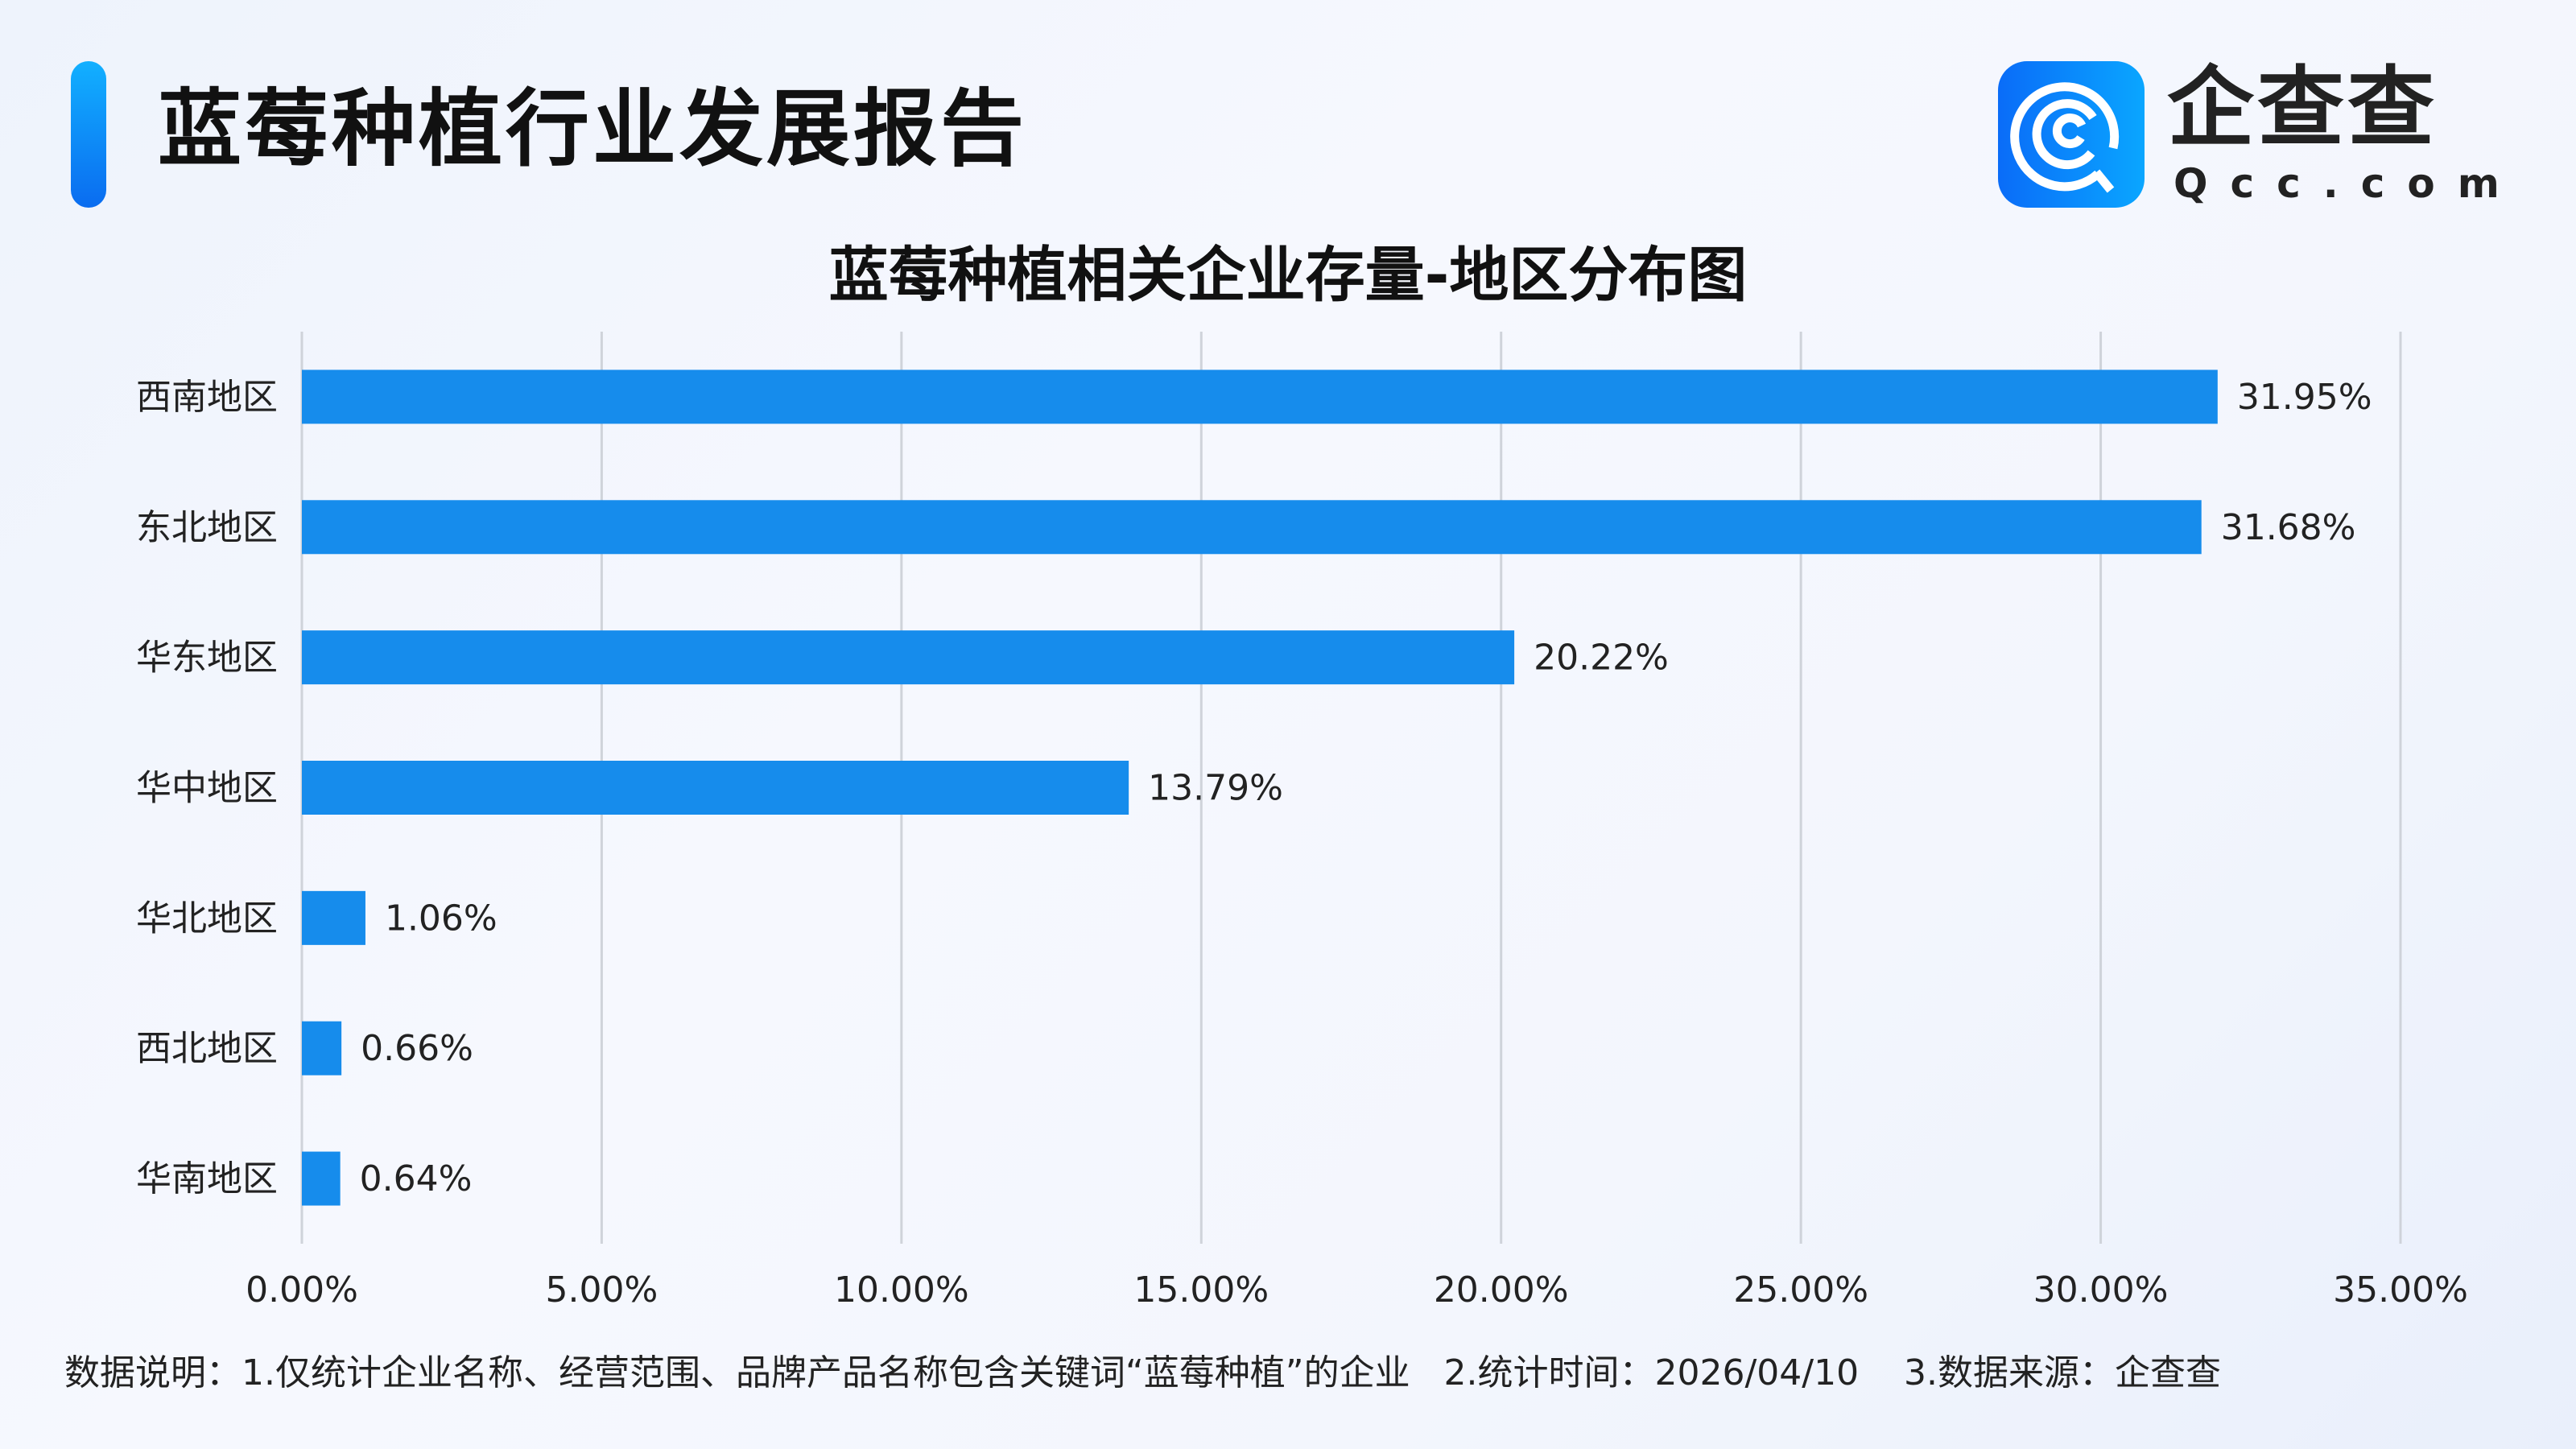 The image size is (2576, 1449). Describe the element at coordinates (1201, 1290) in the screenshot. I see `x-tick-label: 15.00%` at that location.